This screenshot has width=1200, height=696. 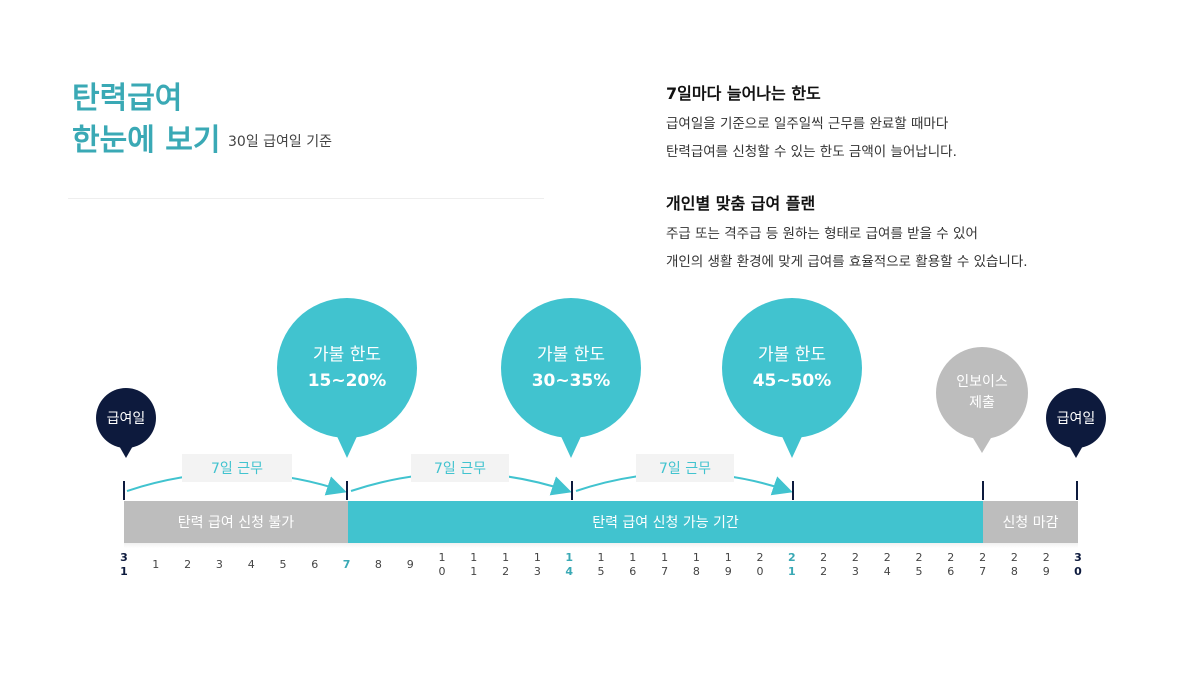 What do you see at coordinates (822, 234) in the screenshot?
I see `info-text: 주급 또는 격주급 등 원하는 형태로 급여를 받을 수 있어` at bounding box center [822, 234].